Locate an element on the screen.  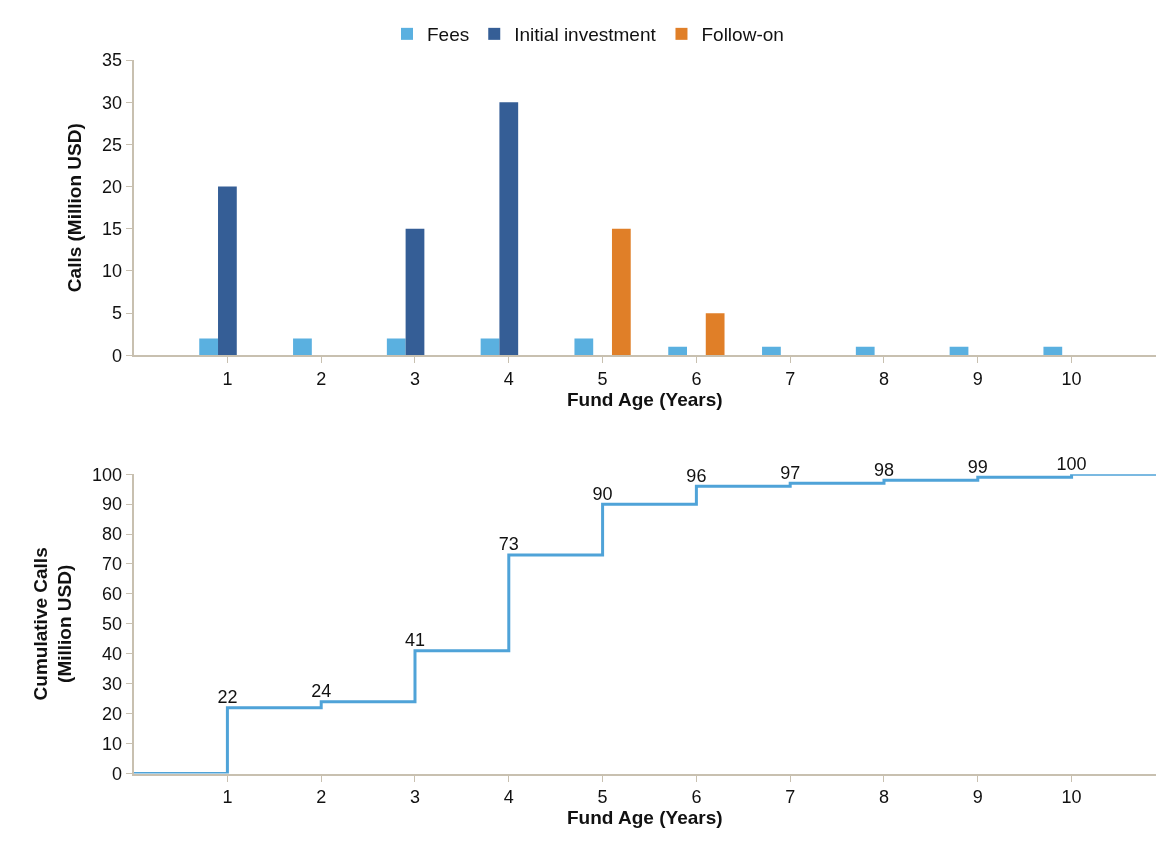
data-label: 100 is located at coordinates (1071, 463).